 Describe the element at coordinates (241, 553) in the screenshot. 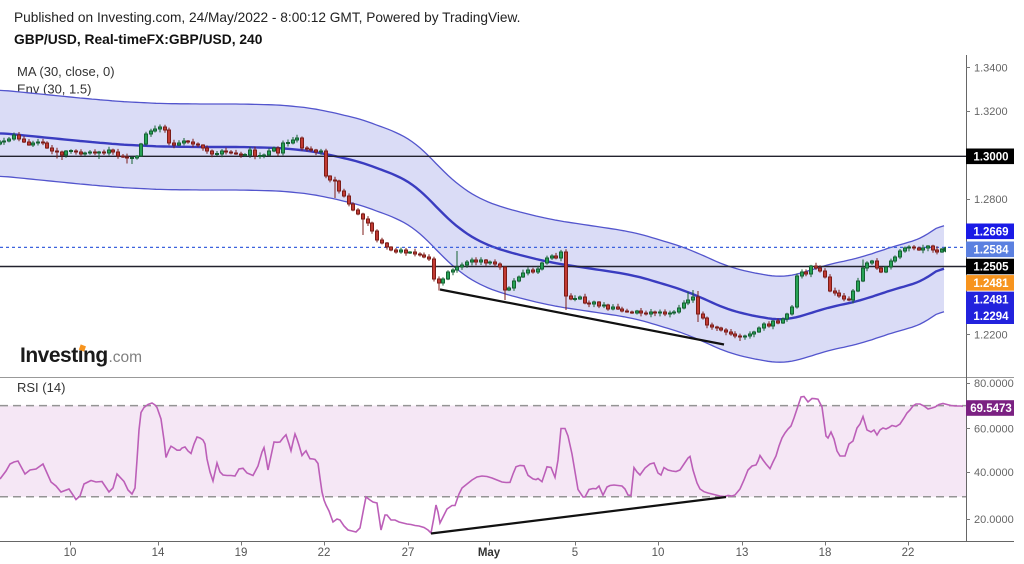

I see `svg-text: 19` at that location.